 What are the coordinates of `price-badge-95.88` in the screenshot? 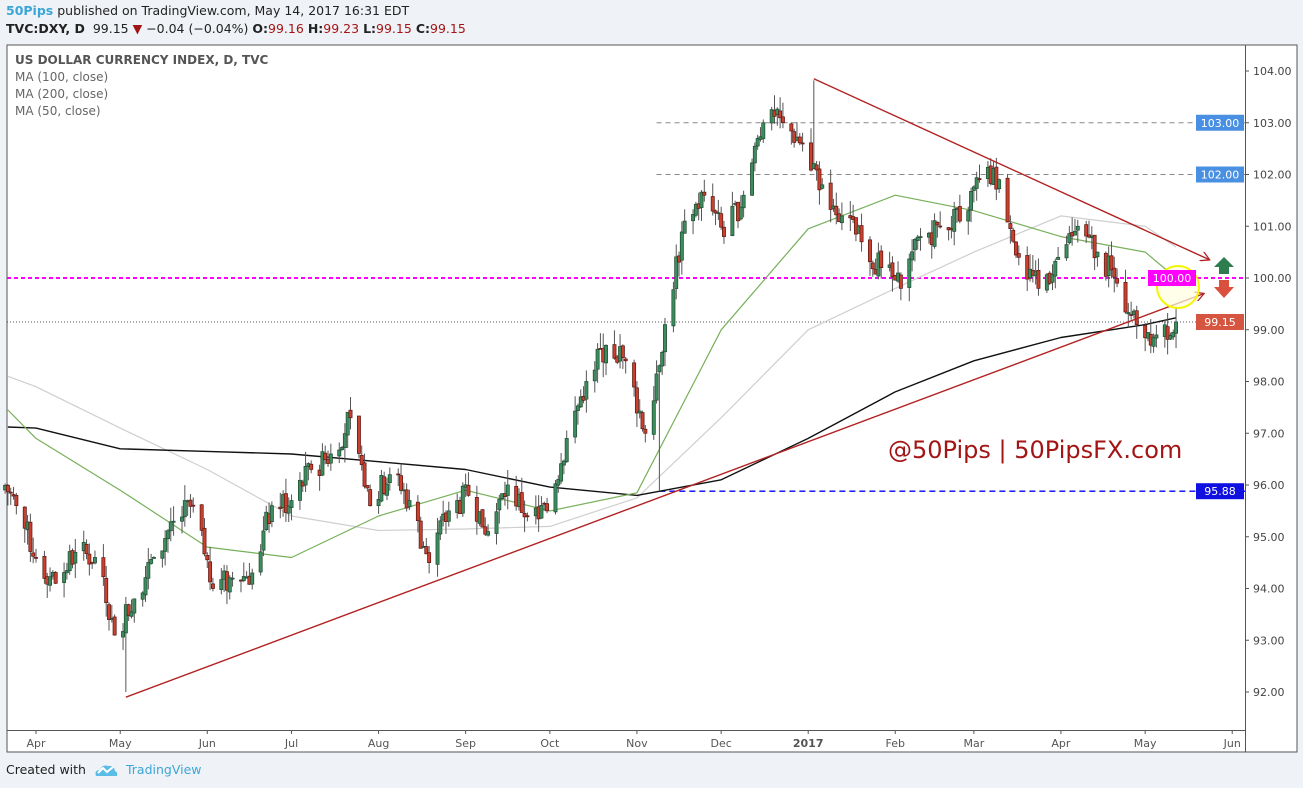 It's located at (1220, 491).